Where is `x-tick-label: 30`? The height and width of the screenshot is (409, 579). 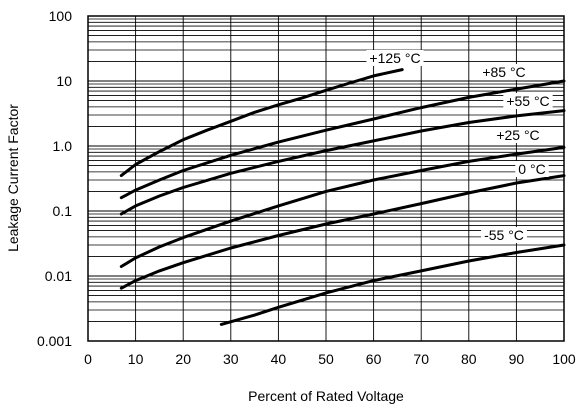 x-tick-label: 30 is located at coordinates (231, 359).